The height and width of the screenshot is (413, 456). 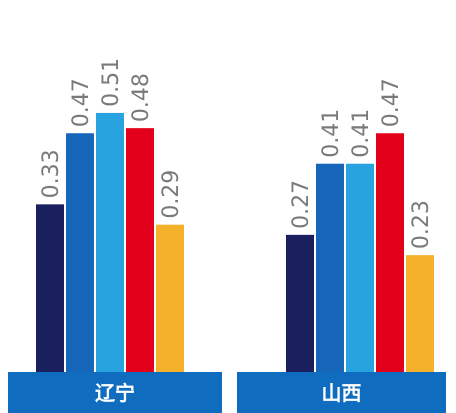 I want to click on value-label-0-2: 0.51, so click(x=111, y=82).